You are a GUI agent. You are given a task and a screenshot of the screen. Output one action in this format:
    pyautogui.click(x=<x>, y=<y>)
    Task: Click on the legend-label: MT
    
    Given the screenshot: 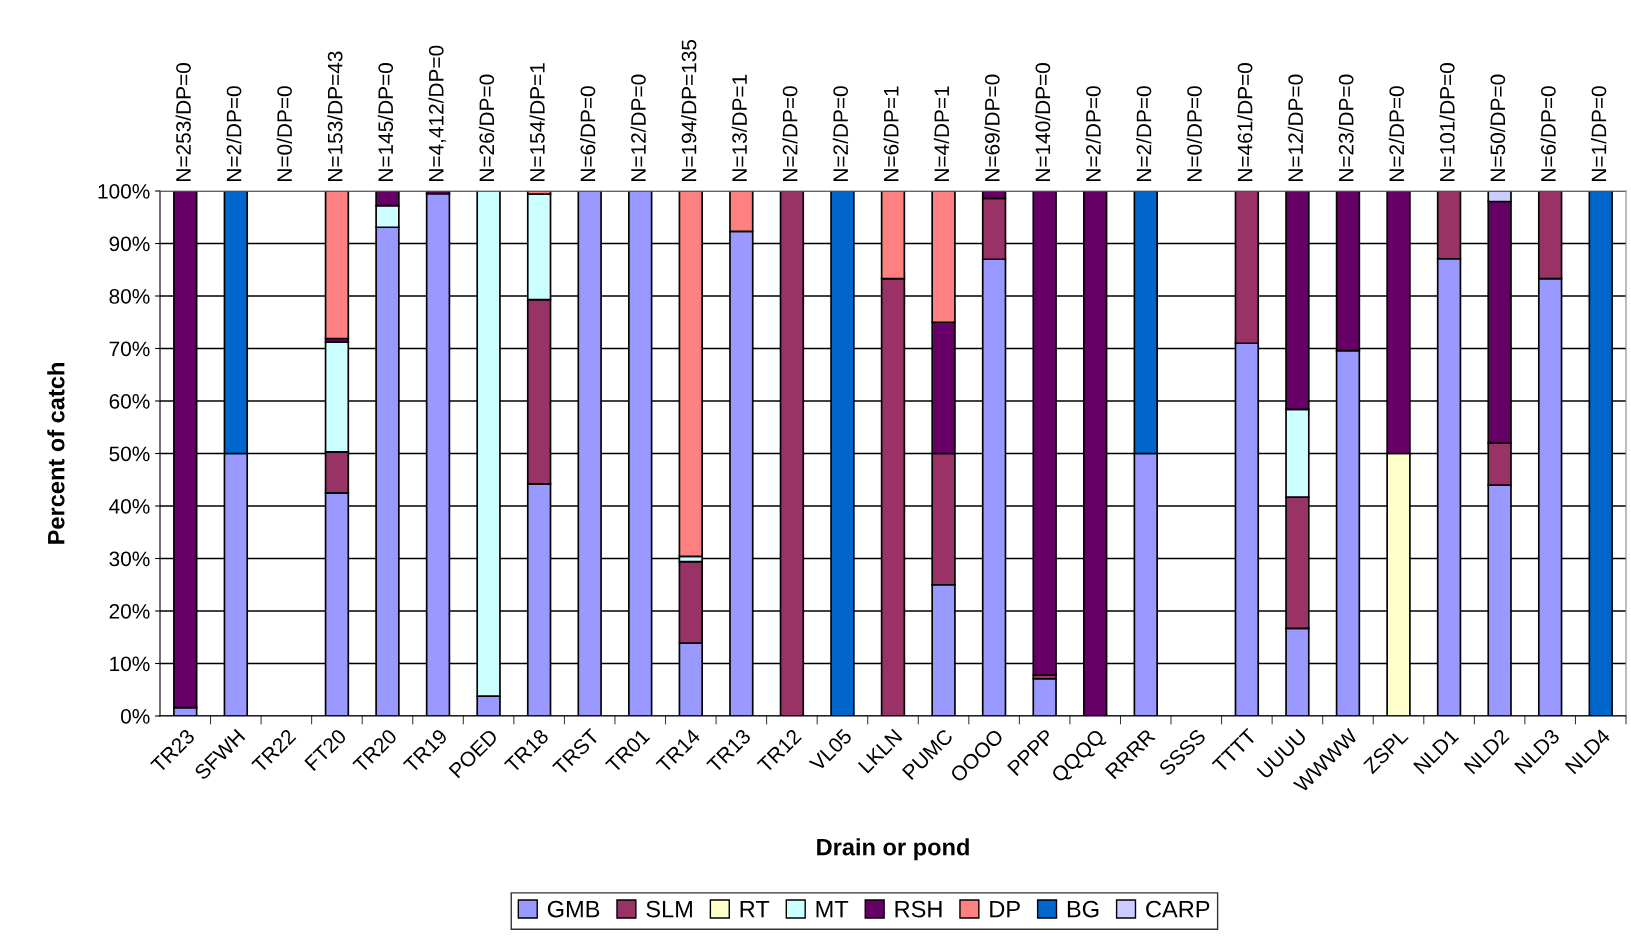 What is the action you would take?
    pyautogui.click(x=832, y=909)
    